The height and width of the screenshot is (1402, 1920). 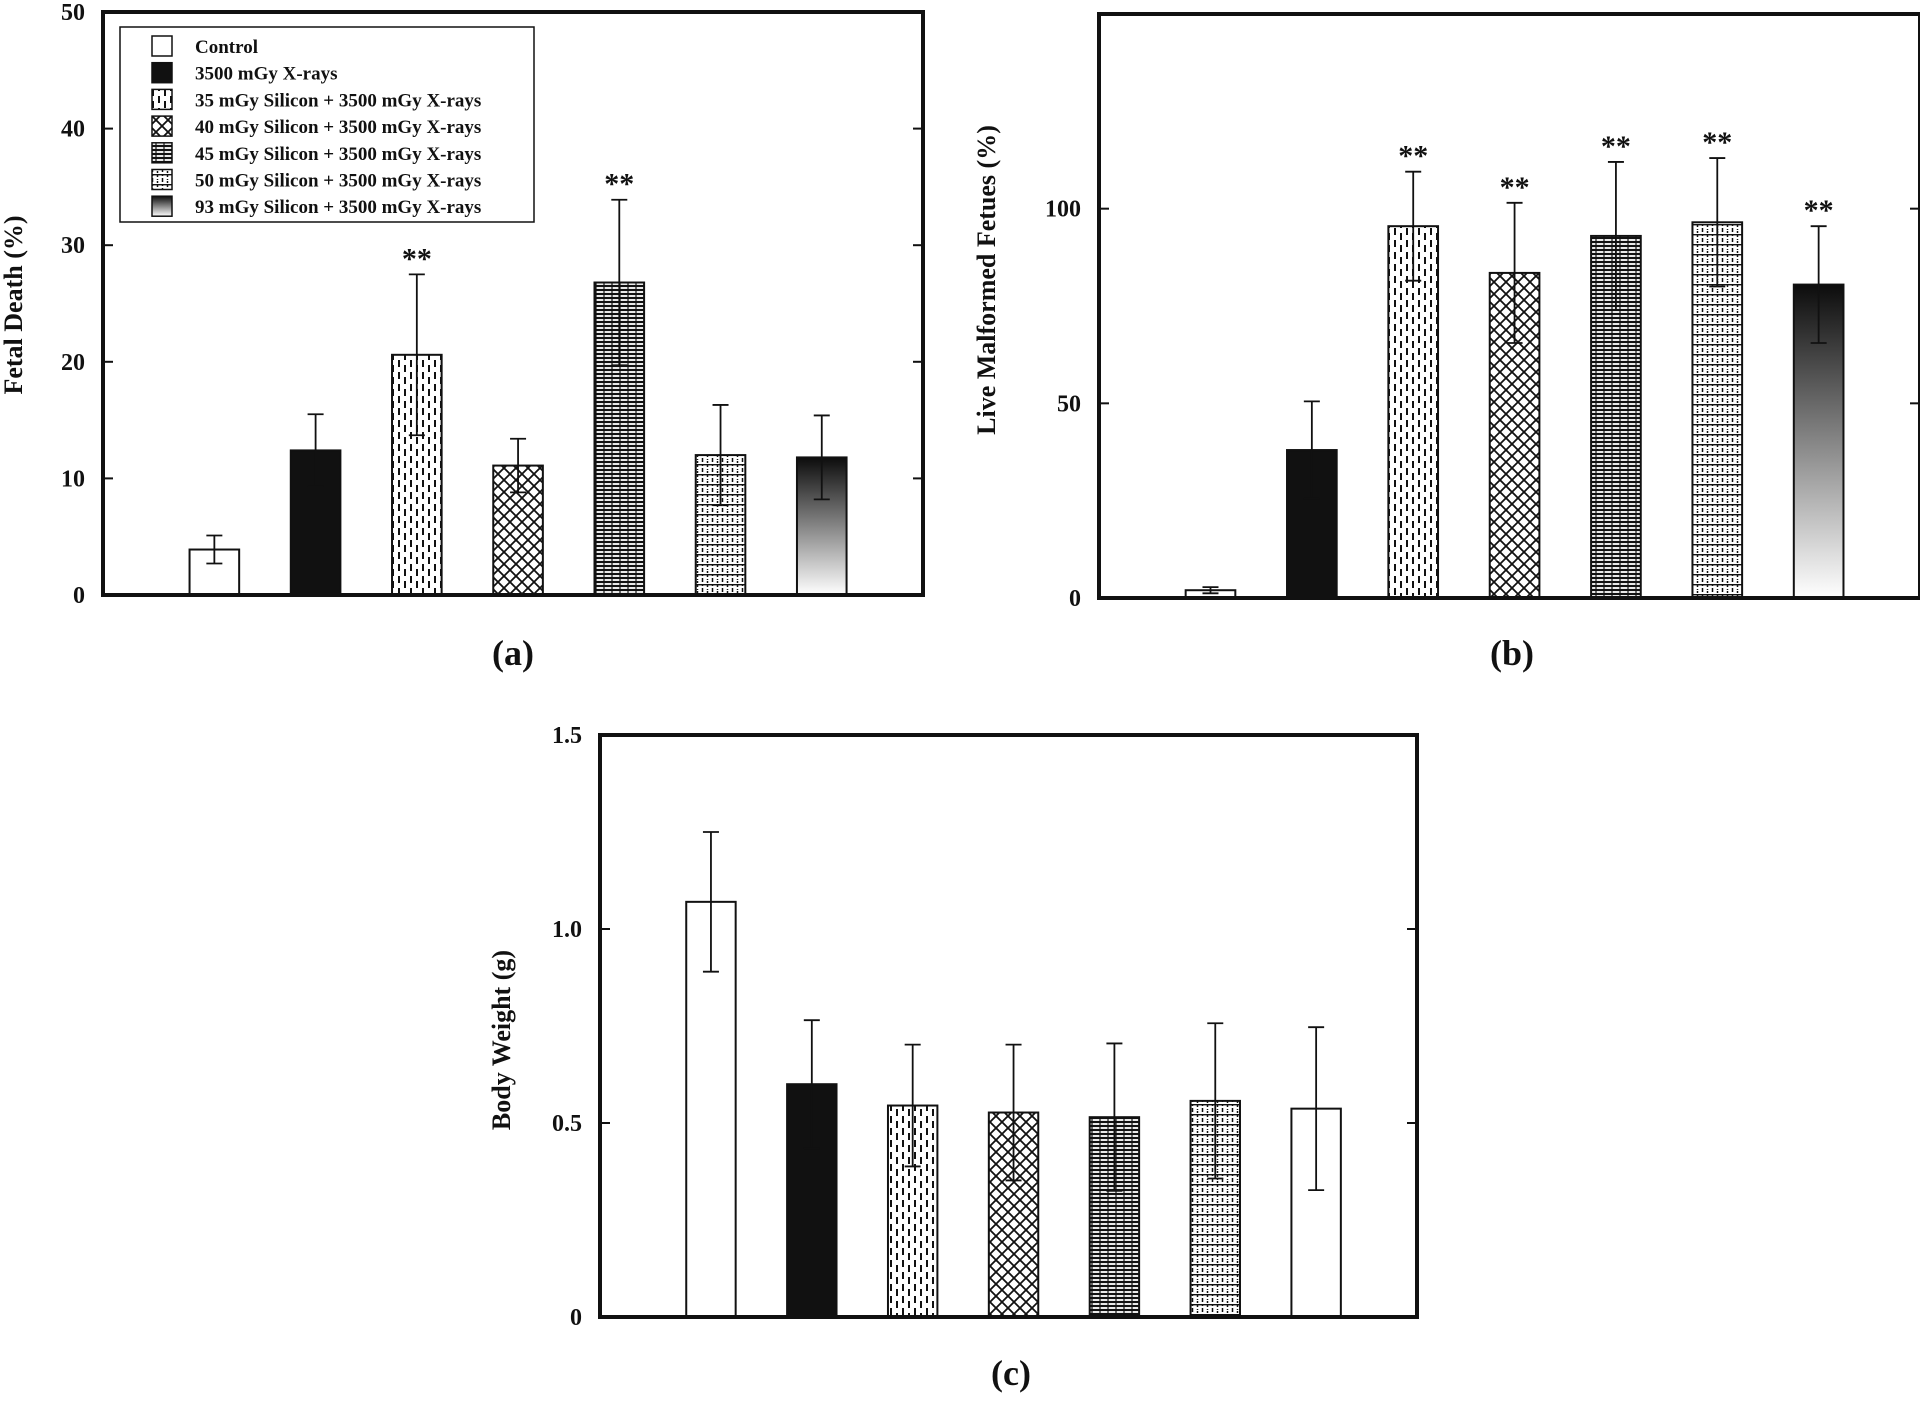 I want to click on panel-label: (b), so click(x=1512, y=653).